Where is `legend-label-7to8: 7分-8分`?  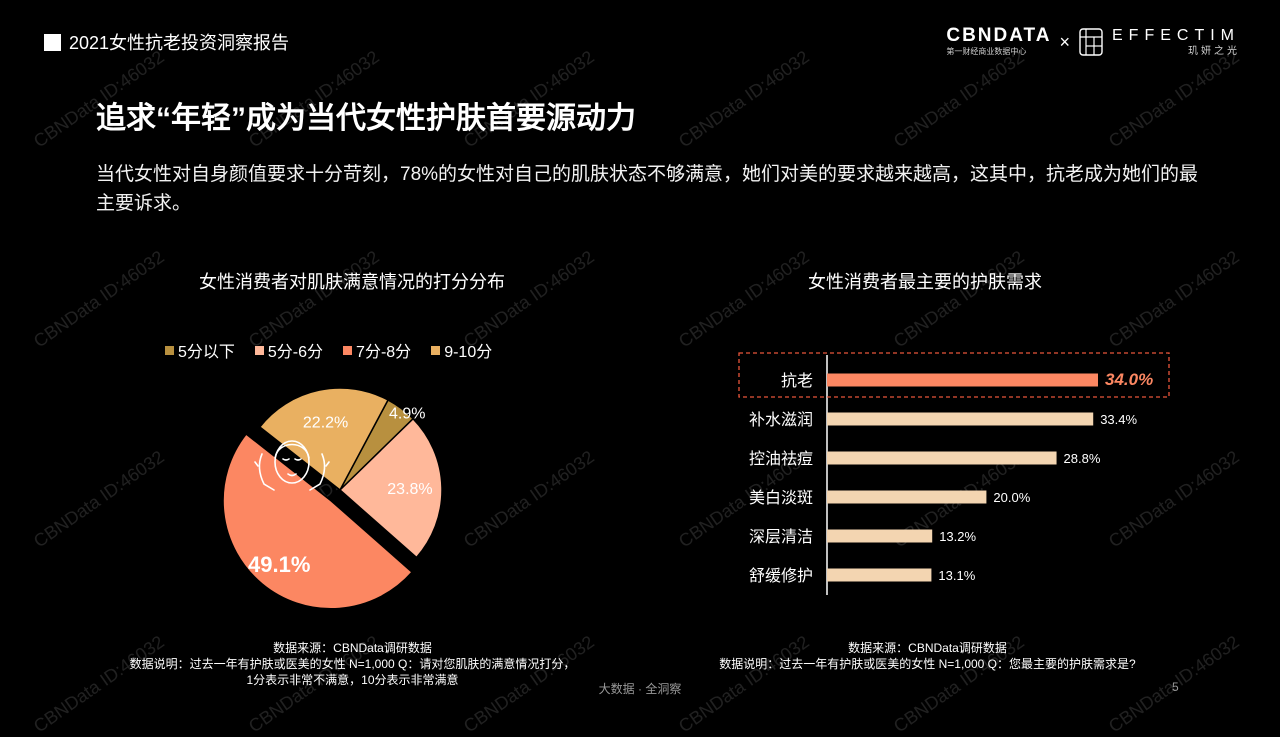
legend-label-7to8: 7分-8分 is located at coordinates (384, 352).